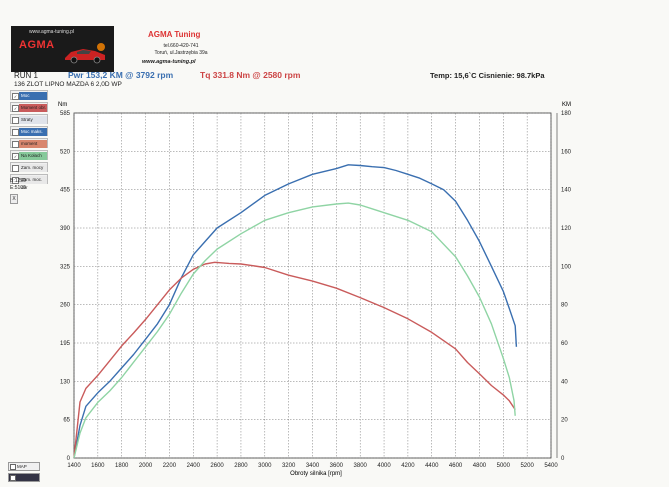  What do you see at coordinates (487, 75) in the screenshot?
I see `temperature-pressure: Temp: 15,6`C Cisnienie: 98.7kPa` at bounding box center [487, 75].